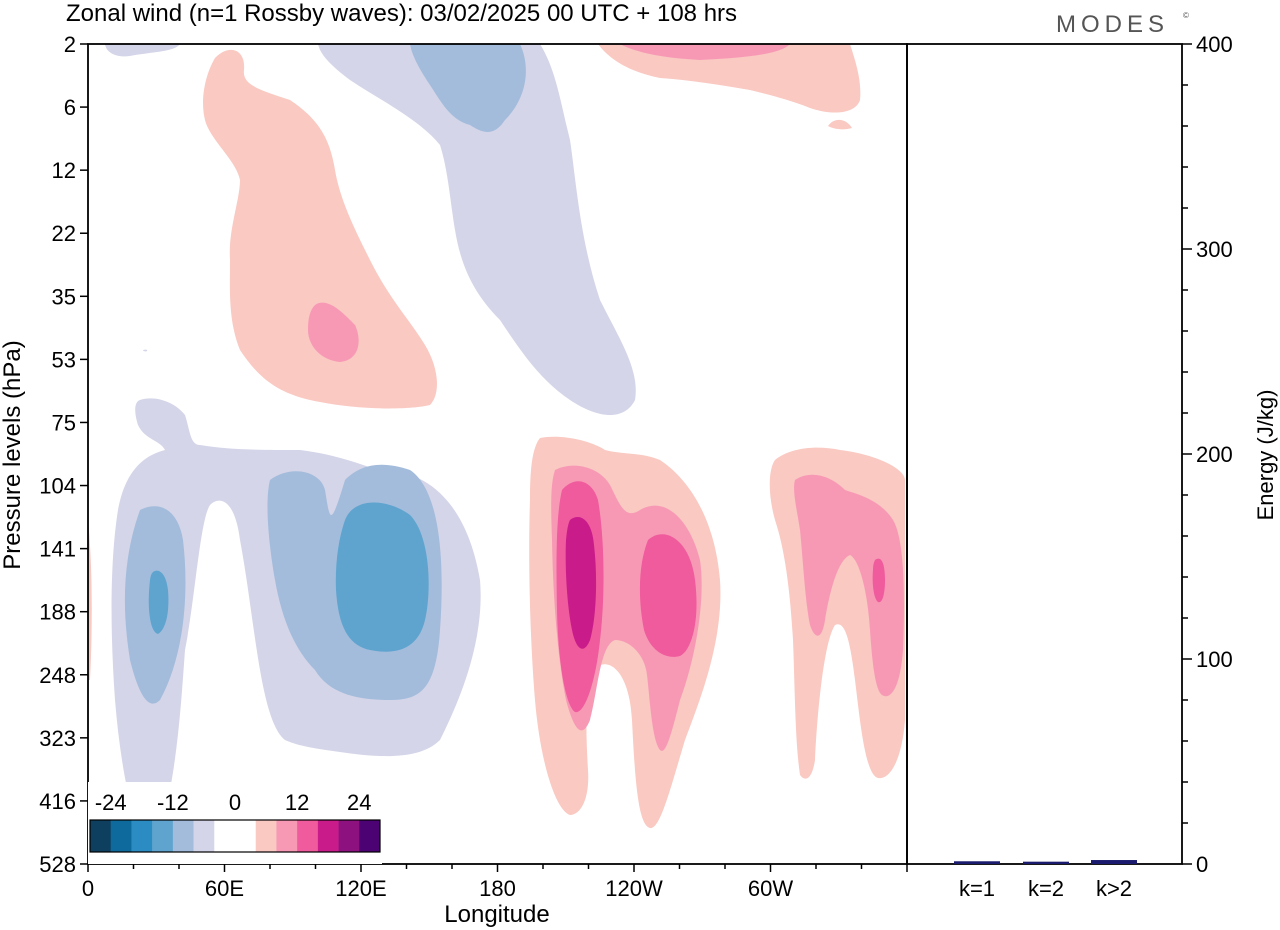 Image resolution: width=1280 pixels, height=930 pixels. What do you see at coordinates (173, 802) in the screenshot?
I see `colorbar-tick-label: -12` at bounding box center [173, 802].